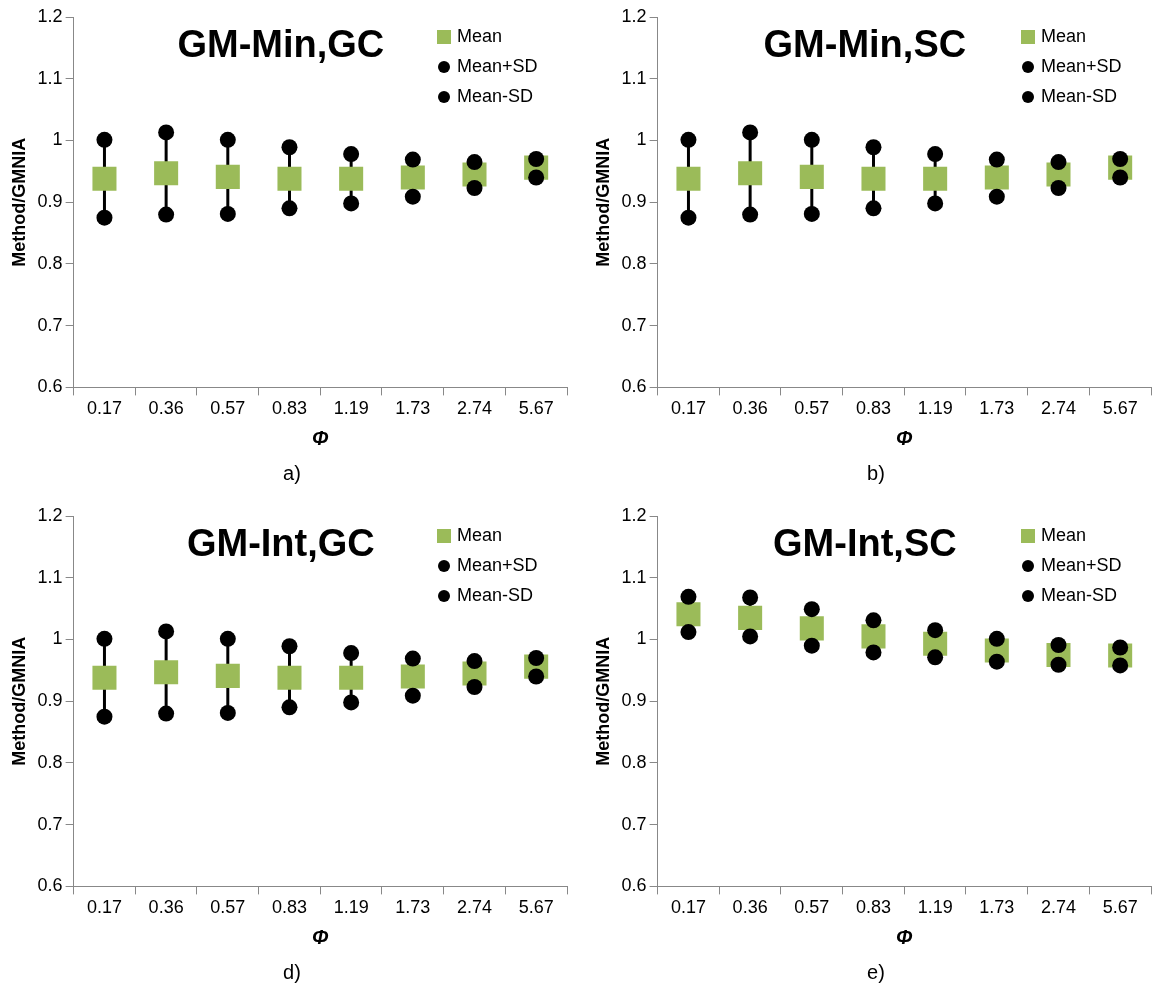 The height and width of the screenshot is (998, 1169). I want to click on text: a), so click(292, 473).